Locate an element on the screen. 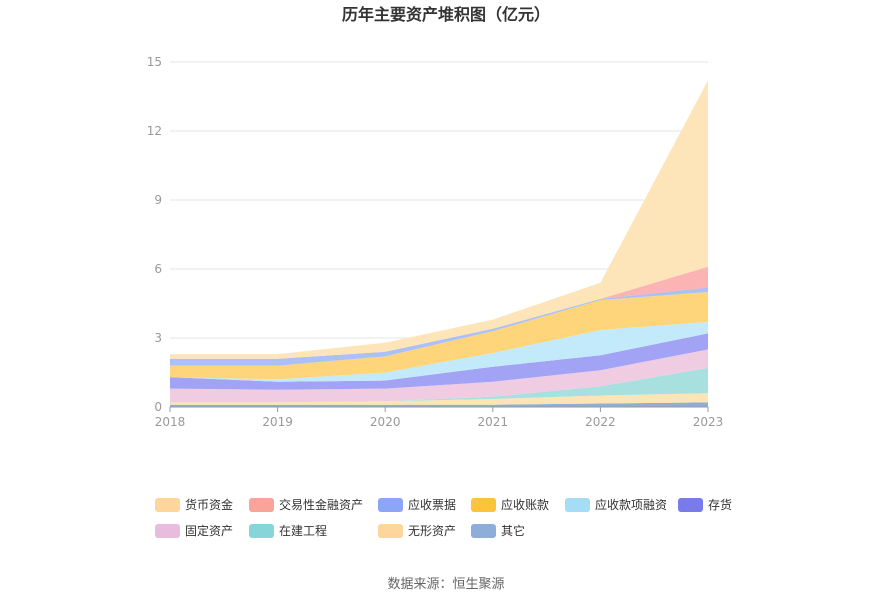 This screenshot has width=893, height=603. legend-item: 应收票据 is located at coordinates (417, 504).